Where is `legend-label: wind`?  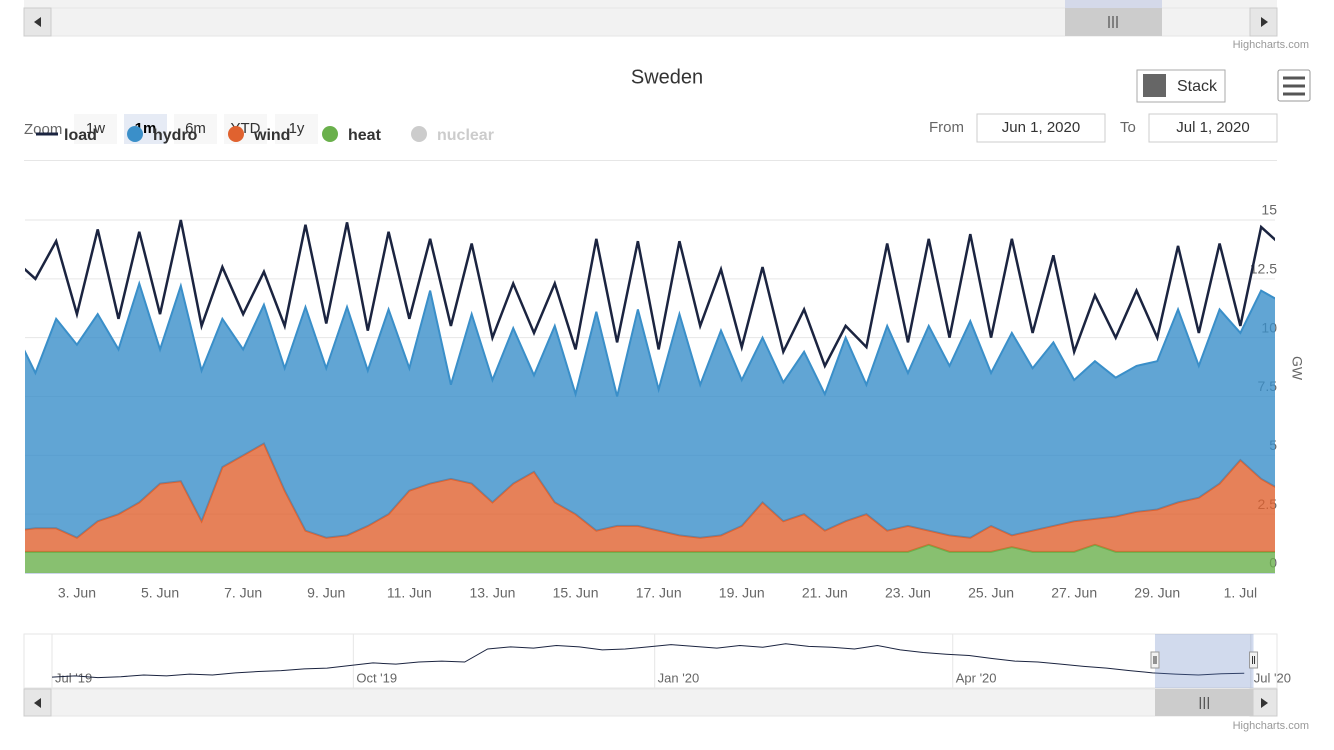 legend-label: wind is located at coordinates (271, 135).